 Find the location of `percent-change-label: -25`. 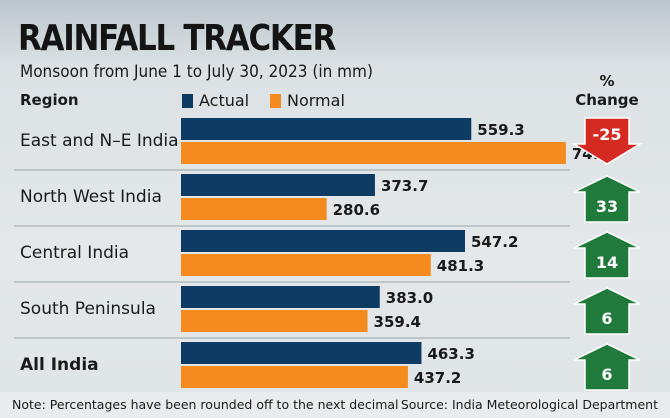

percent-change-label: -25 is located at coordinates (607, 134).